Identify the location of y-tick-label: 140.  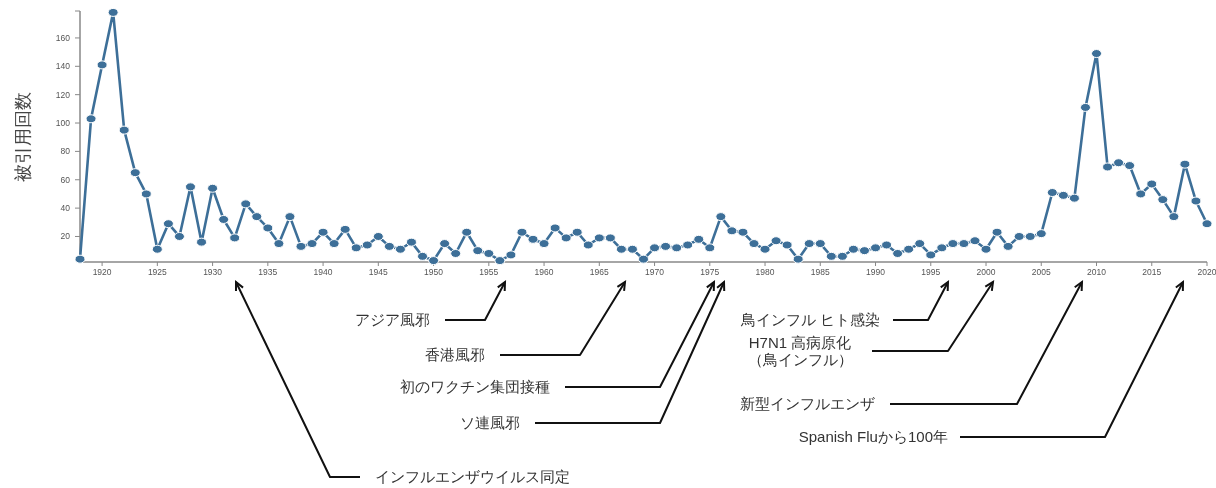
(63, 66).